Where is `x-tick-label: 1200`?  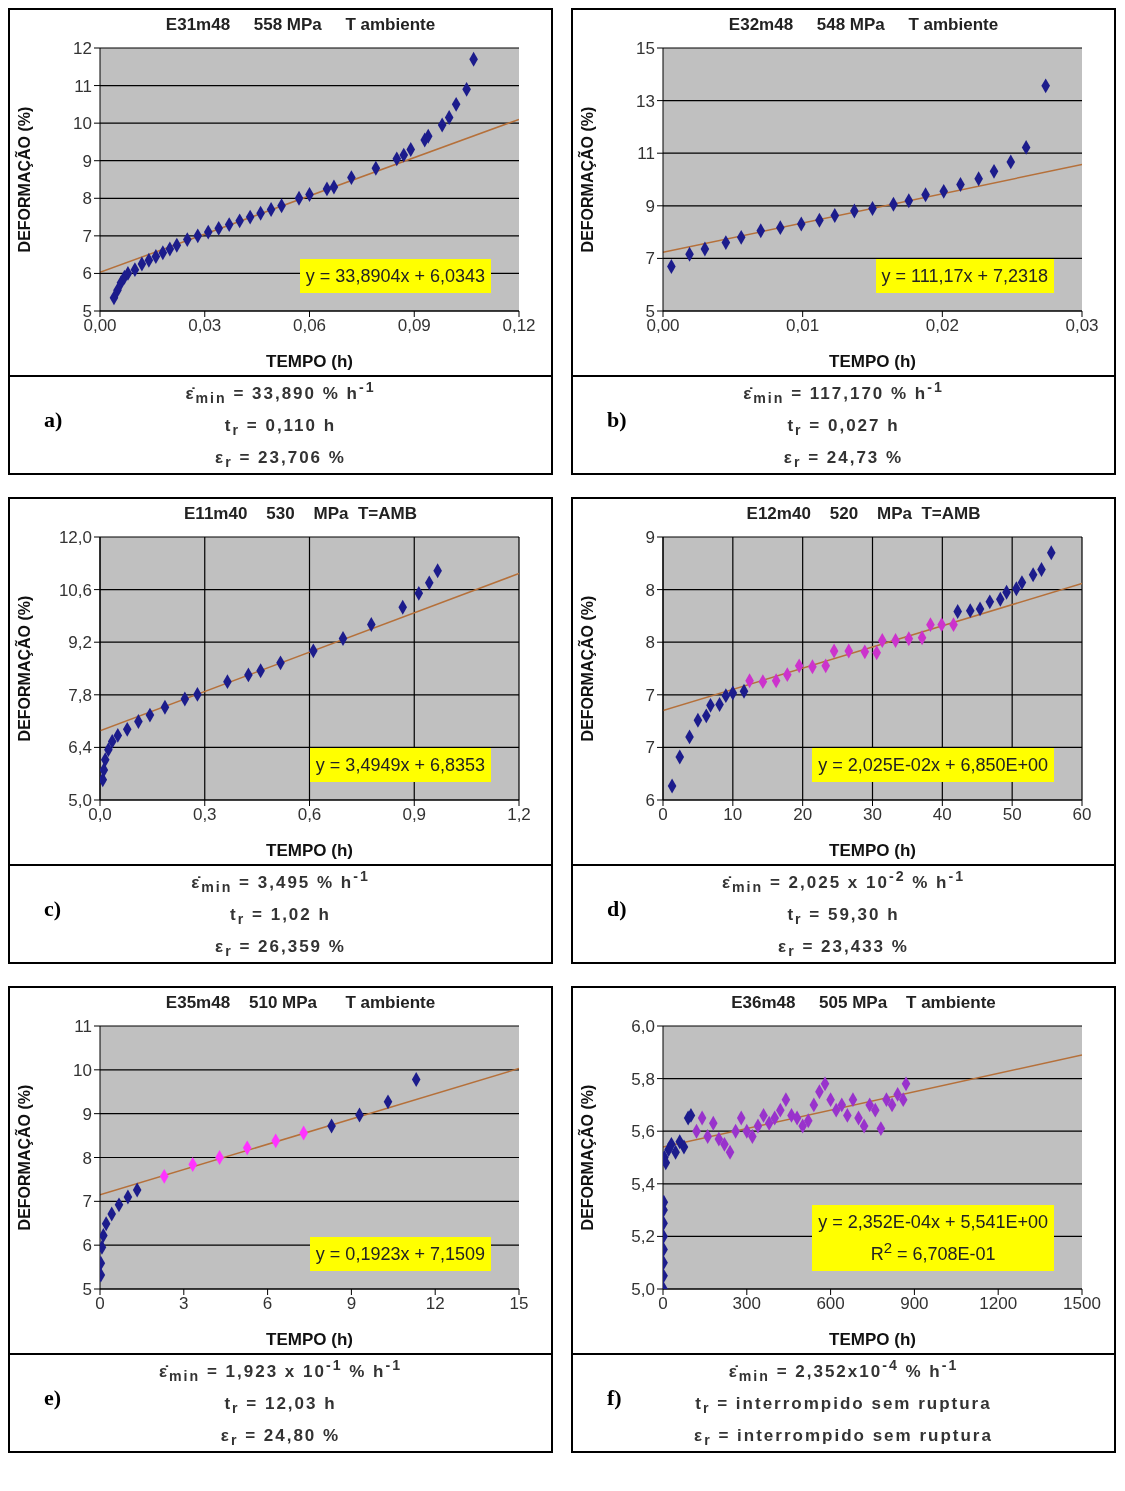
x-tick-label: 1200 is located at coordinates (998, 1304).